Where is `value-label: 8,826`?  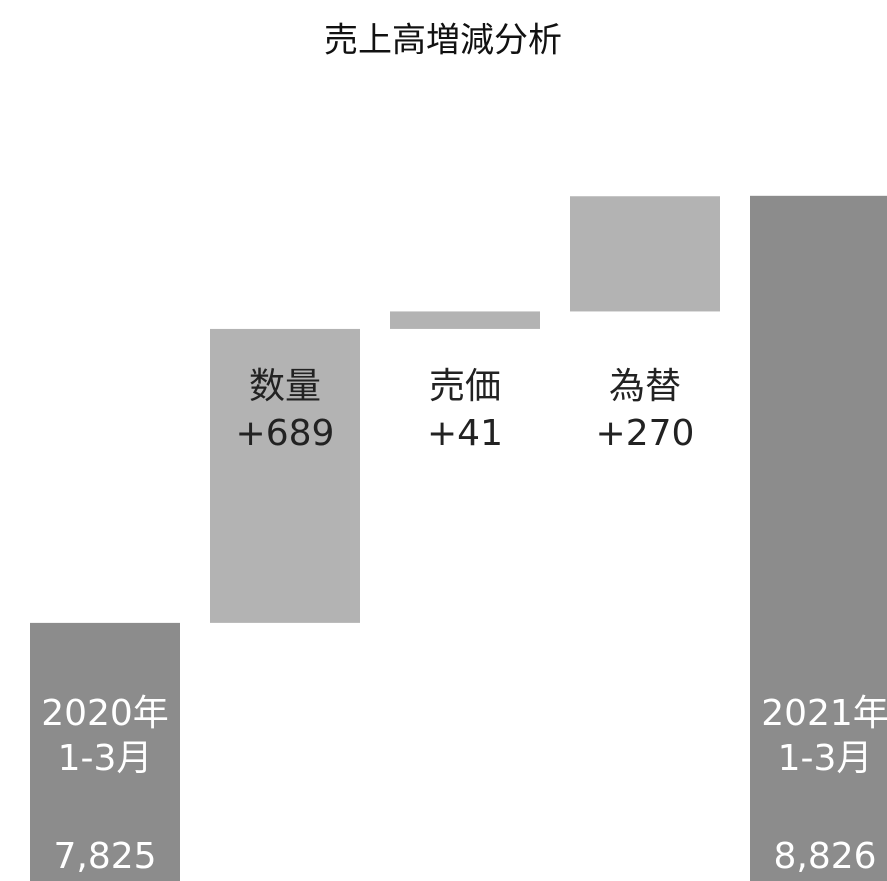 value-label: 8,826 is located at coordinates (824, 856).